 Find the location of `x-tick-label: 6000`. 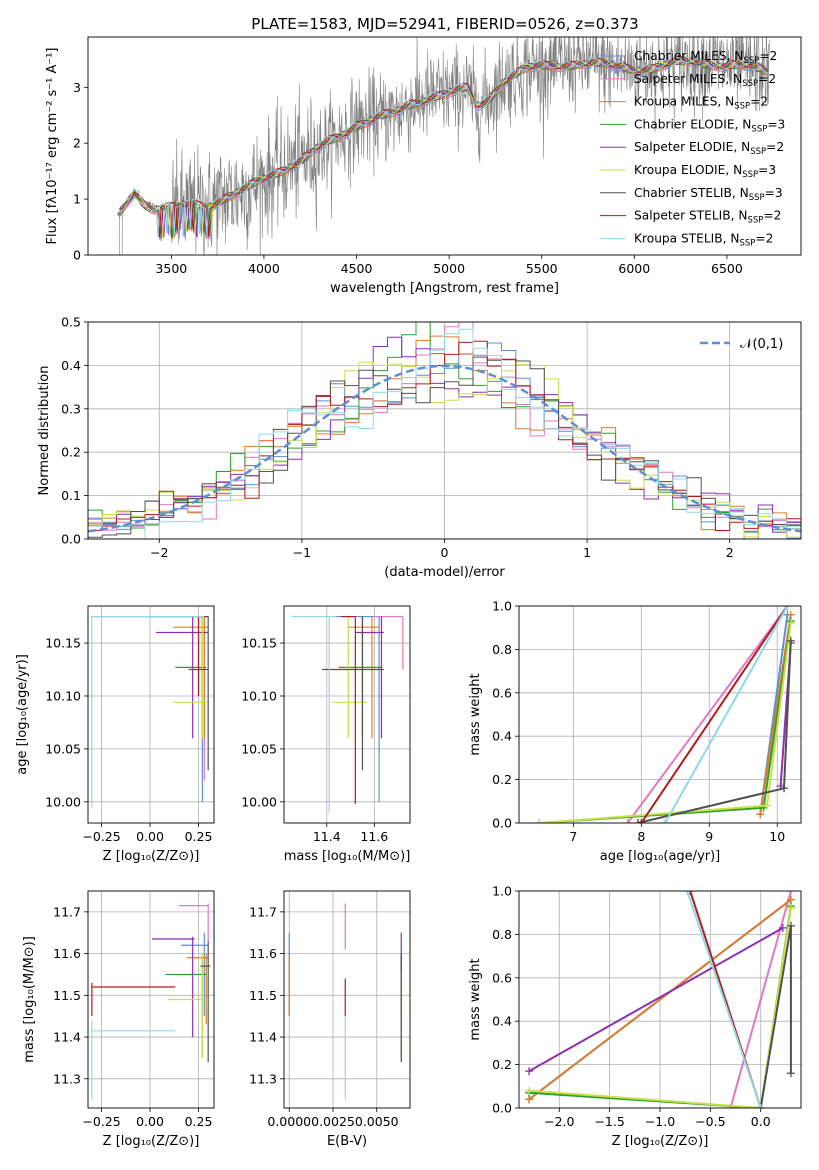

x-tick-label: 6000 is located at coordinates (634, 268).